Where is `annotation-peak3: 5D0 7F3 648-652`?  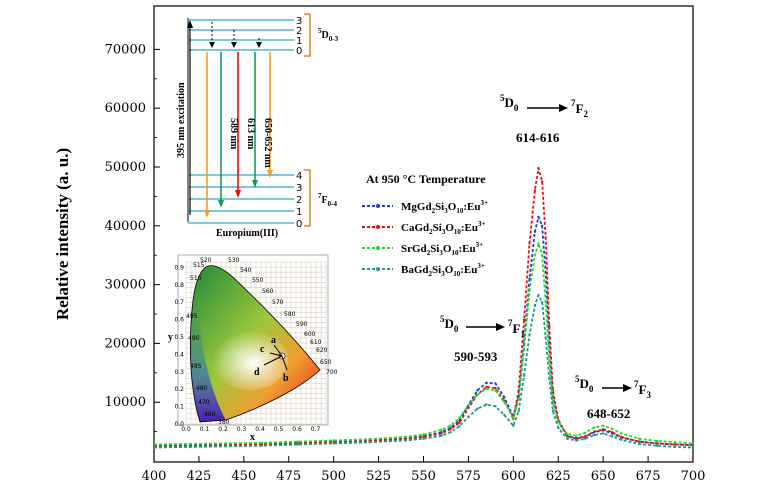 annotation-peak3: 5D0 7F3 648-652 is located at coordinates (613, 397).